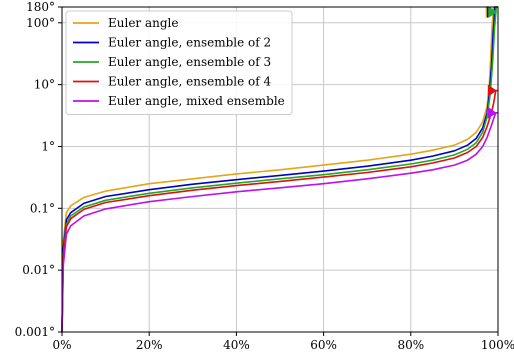 The height and width of the screenshot is (356, 514). I want to click on legend-label-0: Euler angle, so click(143, 23).